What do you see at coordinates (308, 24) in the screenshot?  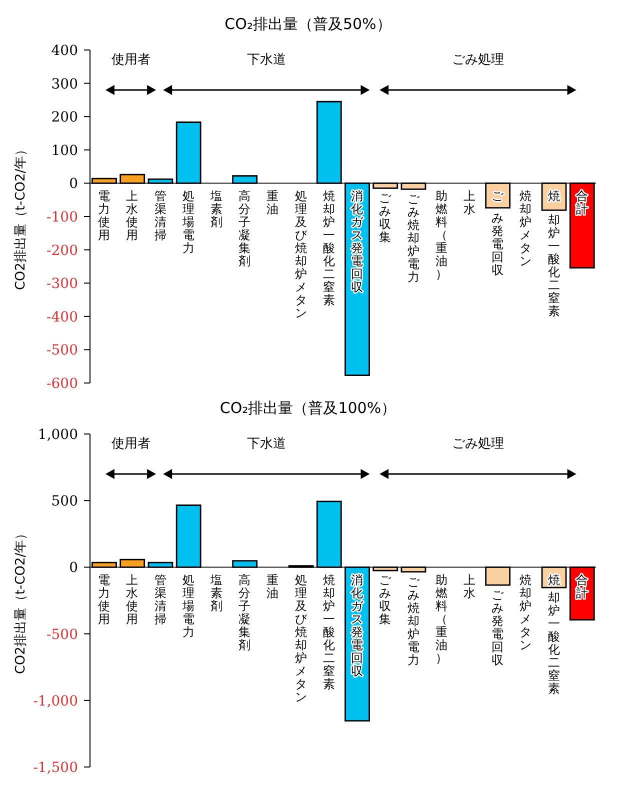 I see `chart-title: CO₂排出量（普及50%）` at bounding box center [308, 24].